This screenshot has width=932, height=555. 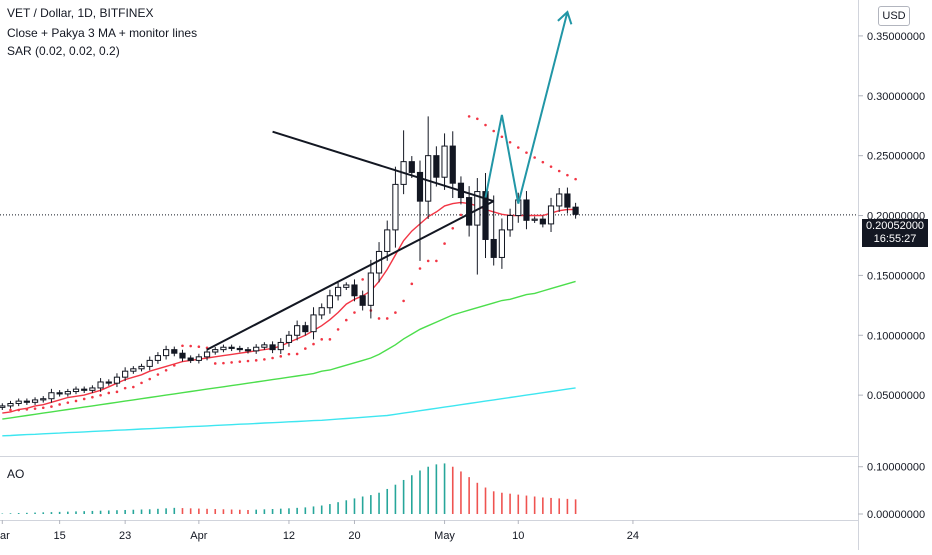 What do you see at coordinates (896, 336) in the screenshot?
I see `price-tick-label: 0.10000000` at bounding box center [896, 336].